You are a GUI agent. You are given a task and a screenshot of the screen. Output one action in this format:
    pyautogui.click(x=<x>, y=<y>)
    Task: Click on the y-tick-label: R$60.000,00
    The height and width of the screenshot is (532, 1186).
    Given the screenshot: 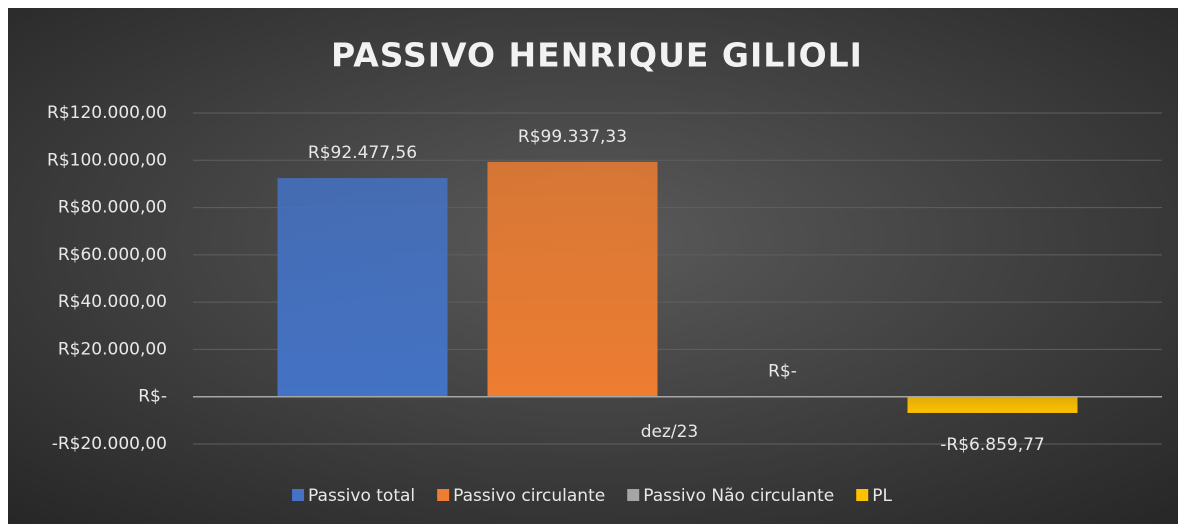 What is the action you would take?
    pyautogui.click(x=112, y=255)
    